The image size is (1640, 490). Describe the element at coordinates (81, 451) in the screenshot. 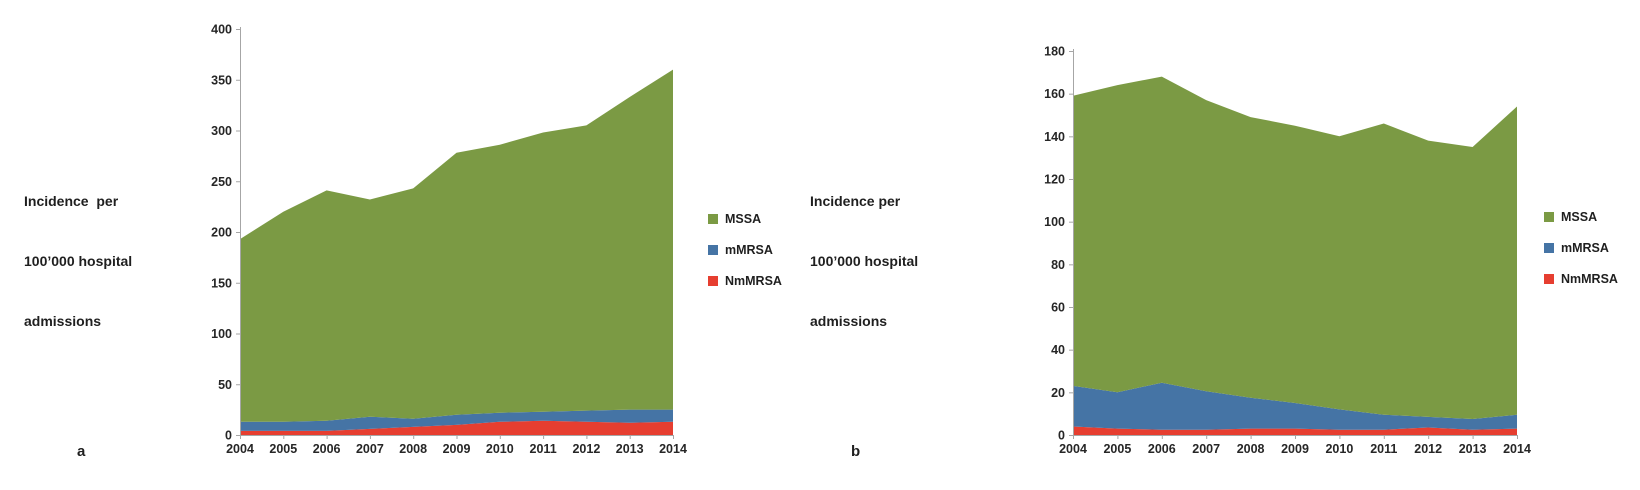

I see `panel-letter-a: a` at that location.